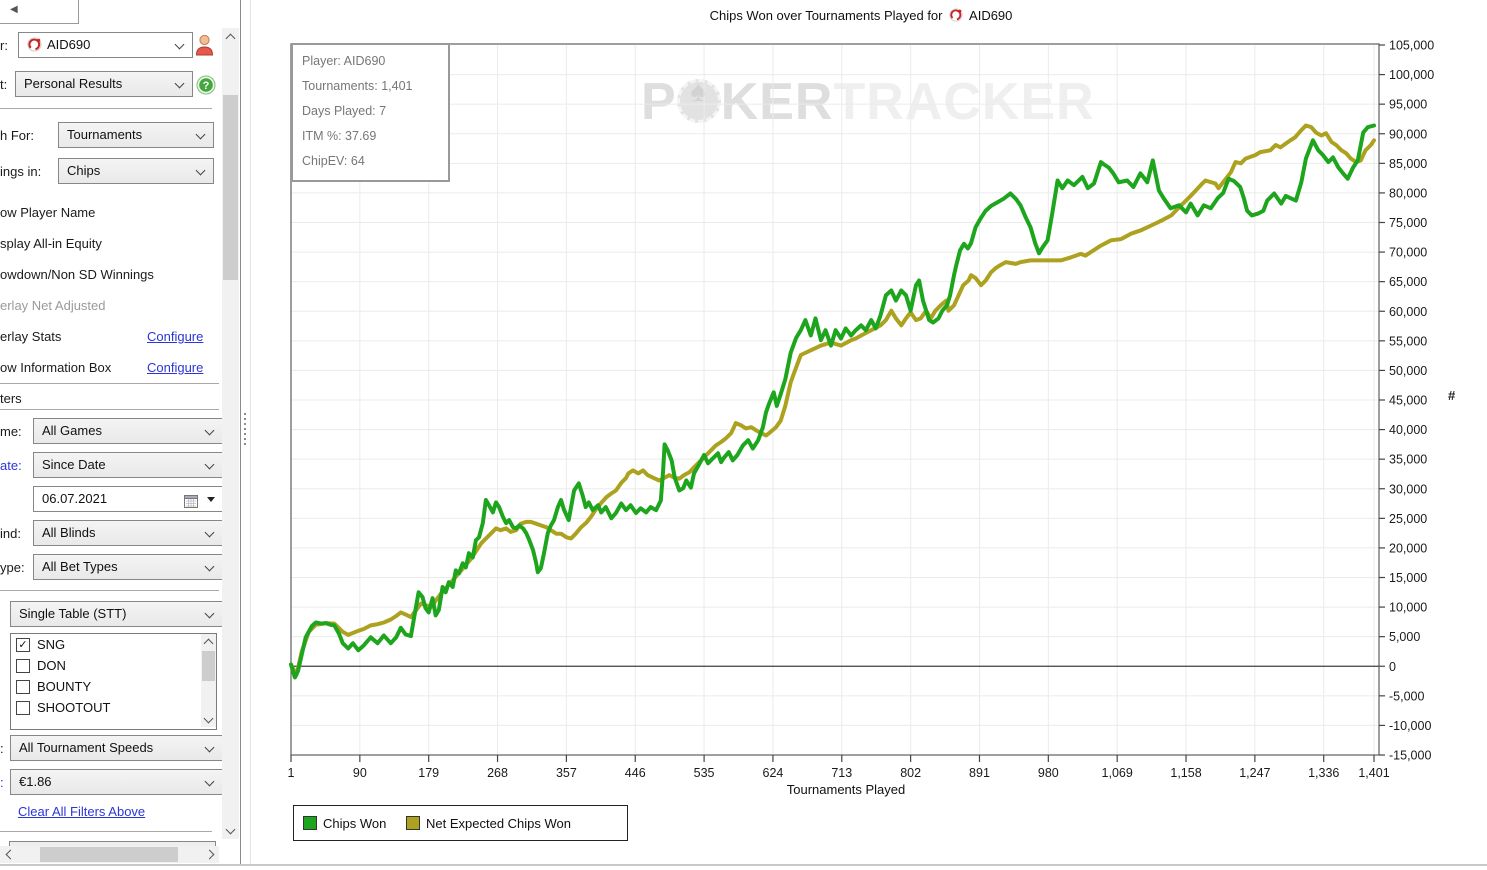 The height and width of the screenshot is (870, 1487). Describe the element at coordinates (2, 748) in the screenshot. I see `speed-filter-label: :` at that location.